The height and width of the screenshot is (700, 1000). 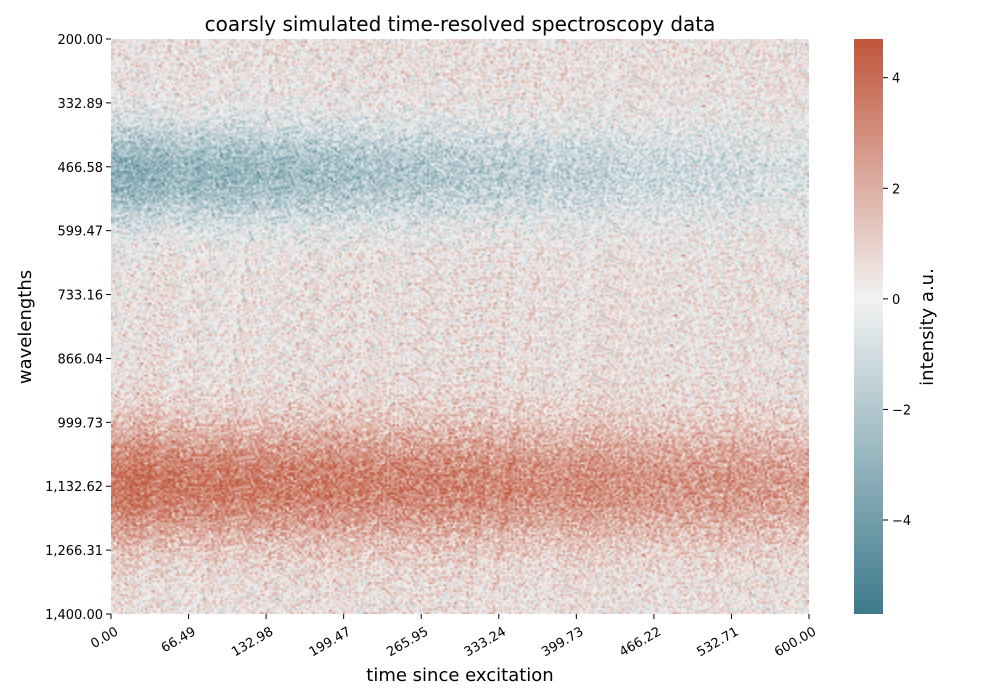 What do you see at coordinates (81, 168) in the screenshot?
I see `y-tick-label: 466.58` at bounding box center [81, 168].